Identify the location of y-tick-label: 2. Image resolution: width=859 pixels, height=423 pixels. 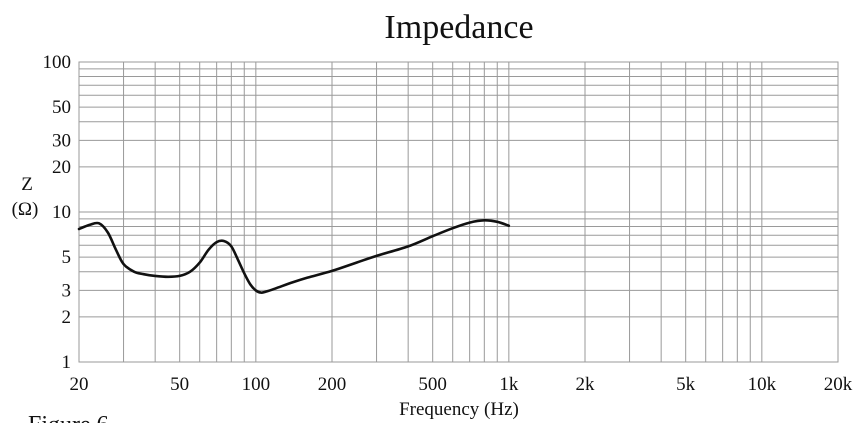
(67, 317).